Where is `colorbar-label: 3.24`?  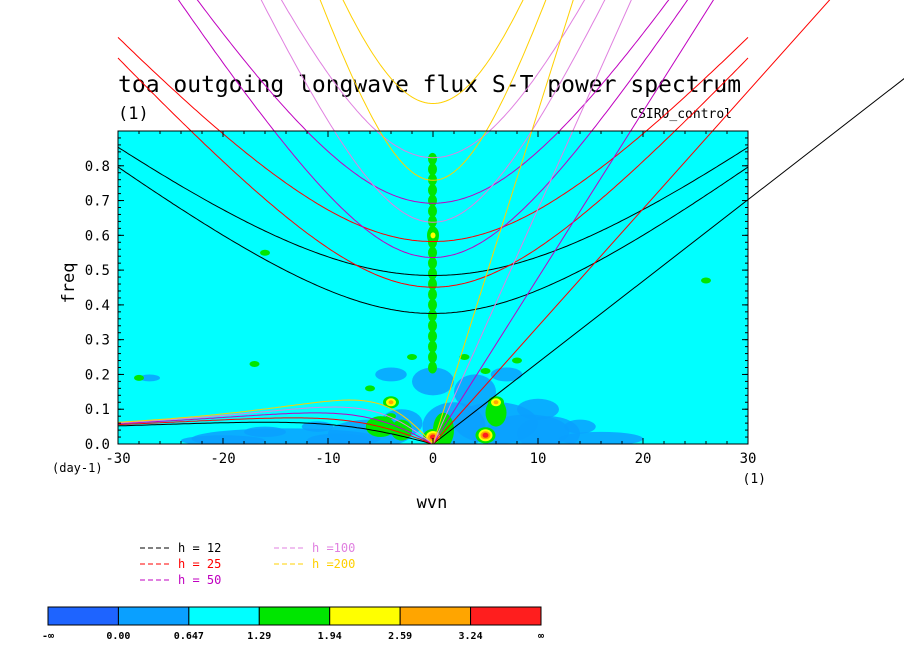 colorbar-label: 3.24 is located at coordinates (471, 636).